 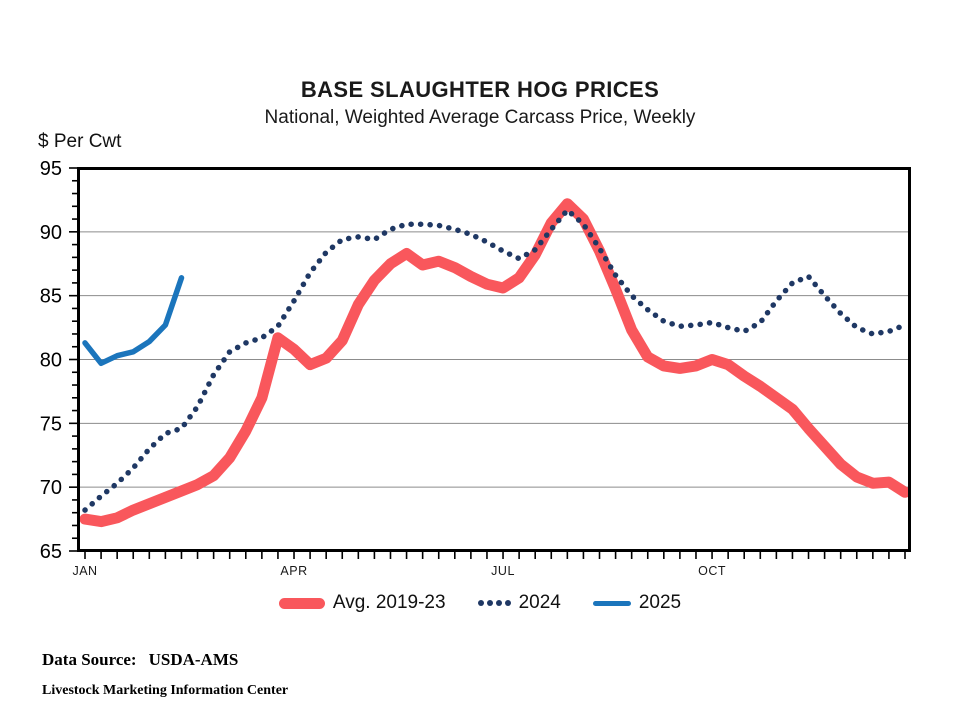 What do you see at coordinates (73, 359) in the screenshot?
I see `y-axis-ticks` at bounding box center [73, 359].